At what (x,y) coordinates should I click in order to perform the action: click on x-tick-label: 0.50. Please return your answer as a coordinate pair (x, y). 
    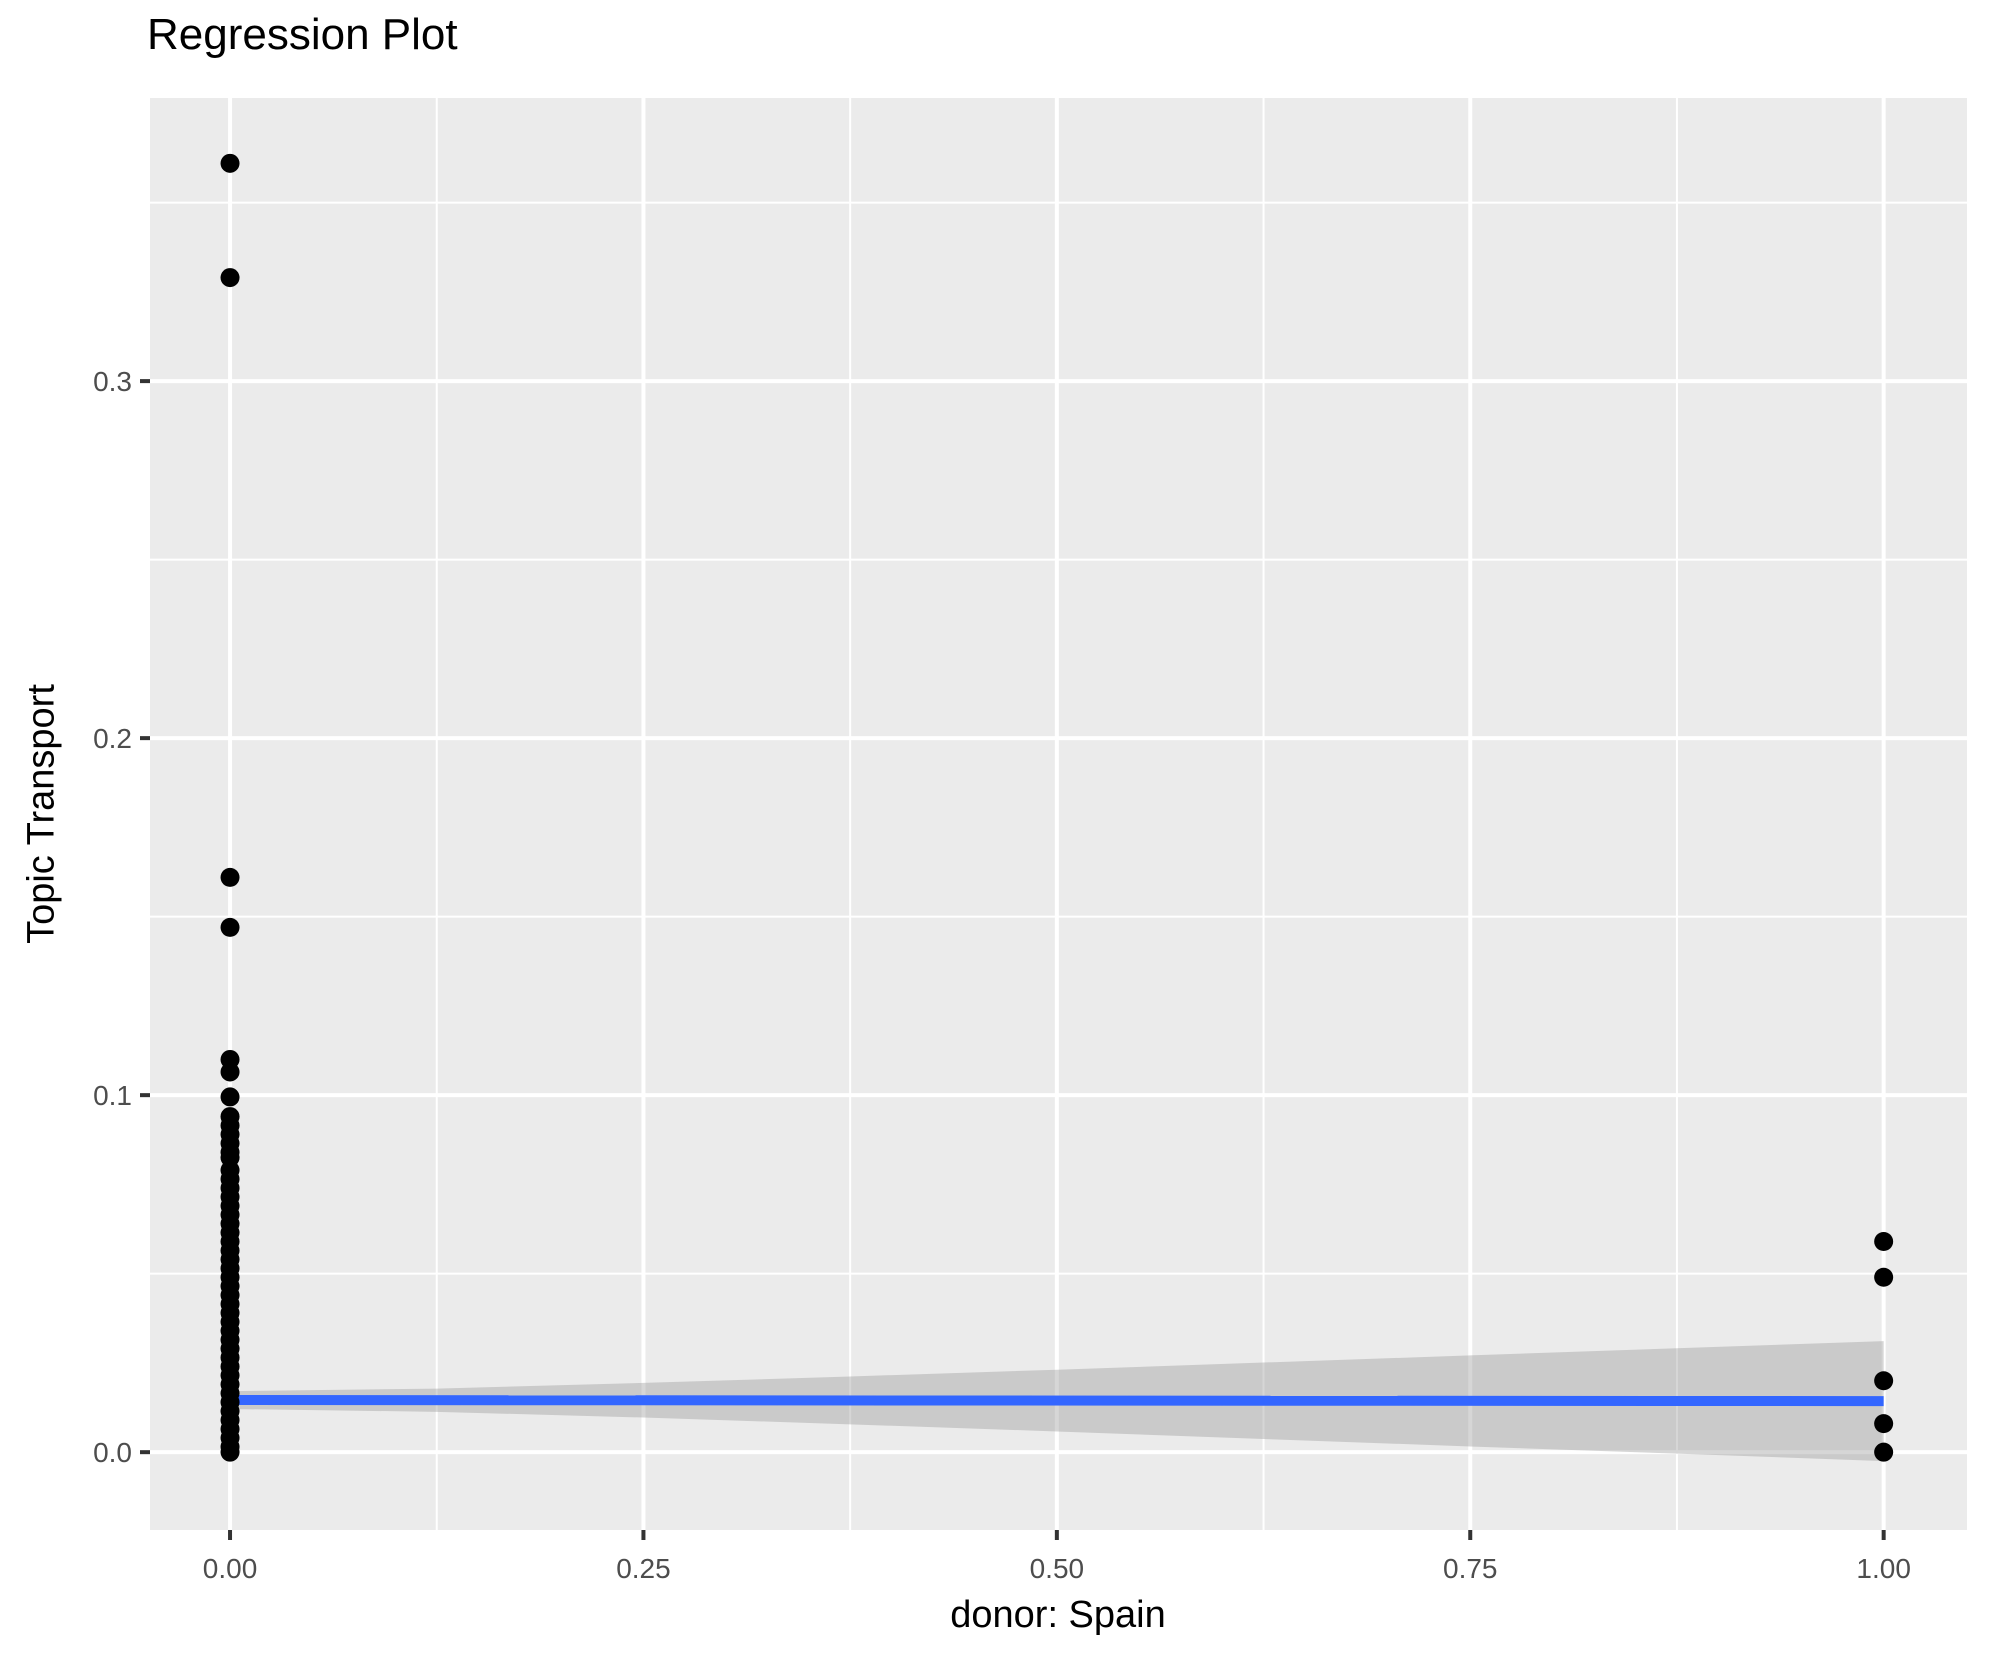
    Looking at the image, I should click on (1057, 1568).